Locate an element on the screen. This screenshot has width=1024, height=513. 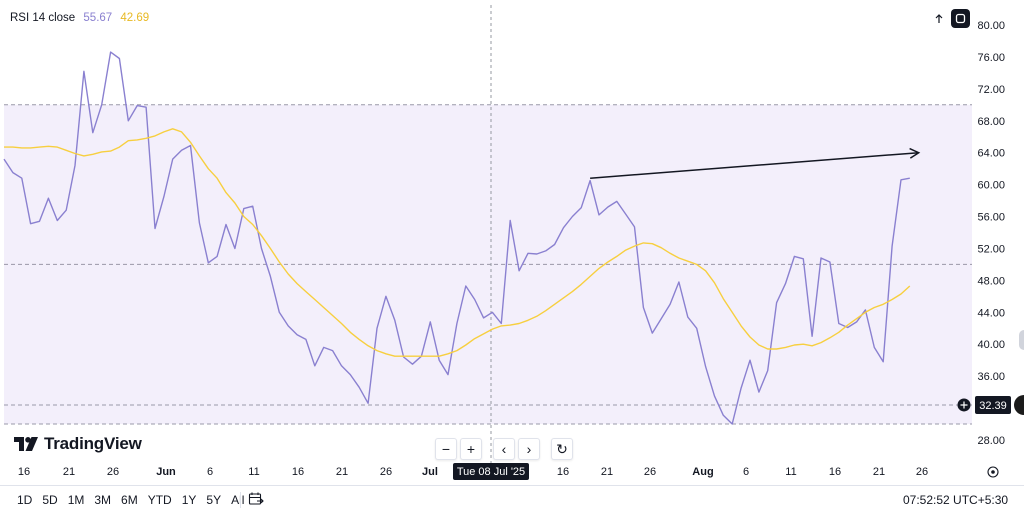
axis-settings-icon is located at coordinates (993, 472).